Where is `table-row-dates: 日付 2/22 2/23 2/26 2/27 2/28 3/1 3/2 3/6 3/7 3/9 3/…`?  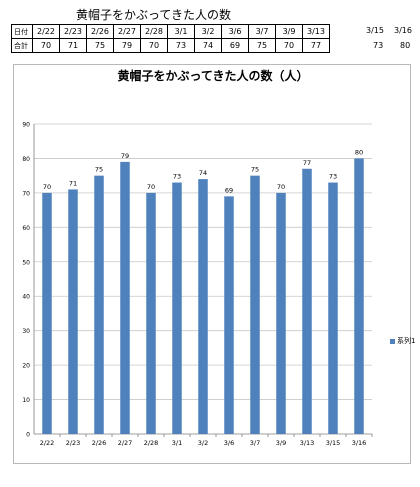
table-row-dates: 日付 2/22 2/23 2/26 2/27 2/28 3/1 3/2 3/6 3/7 3/9 3/… is located at coordinates (170, 31).